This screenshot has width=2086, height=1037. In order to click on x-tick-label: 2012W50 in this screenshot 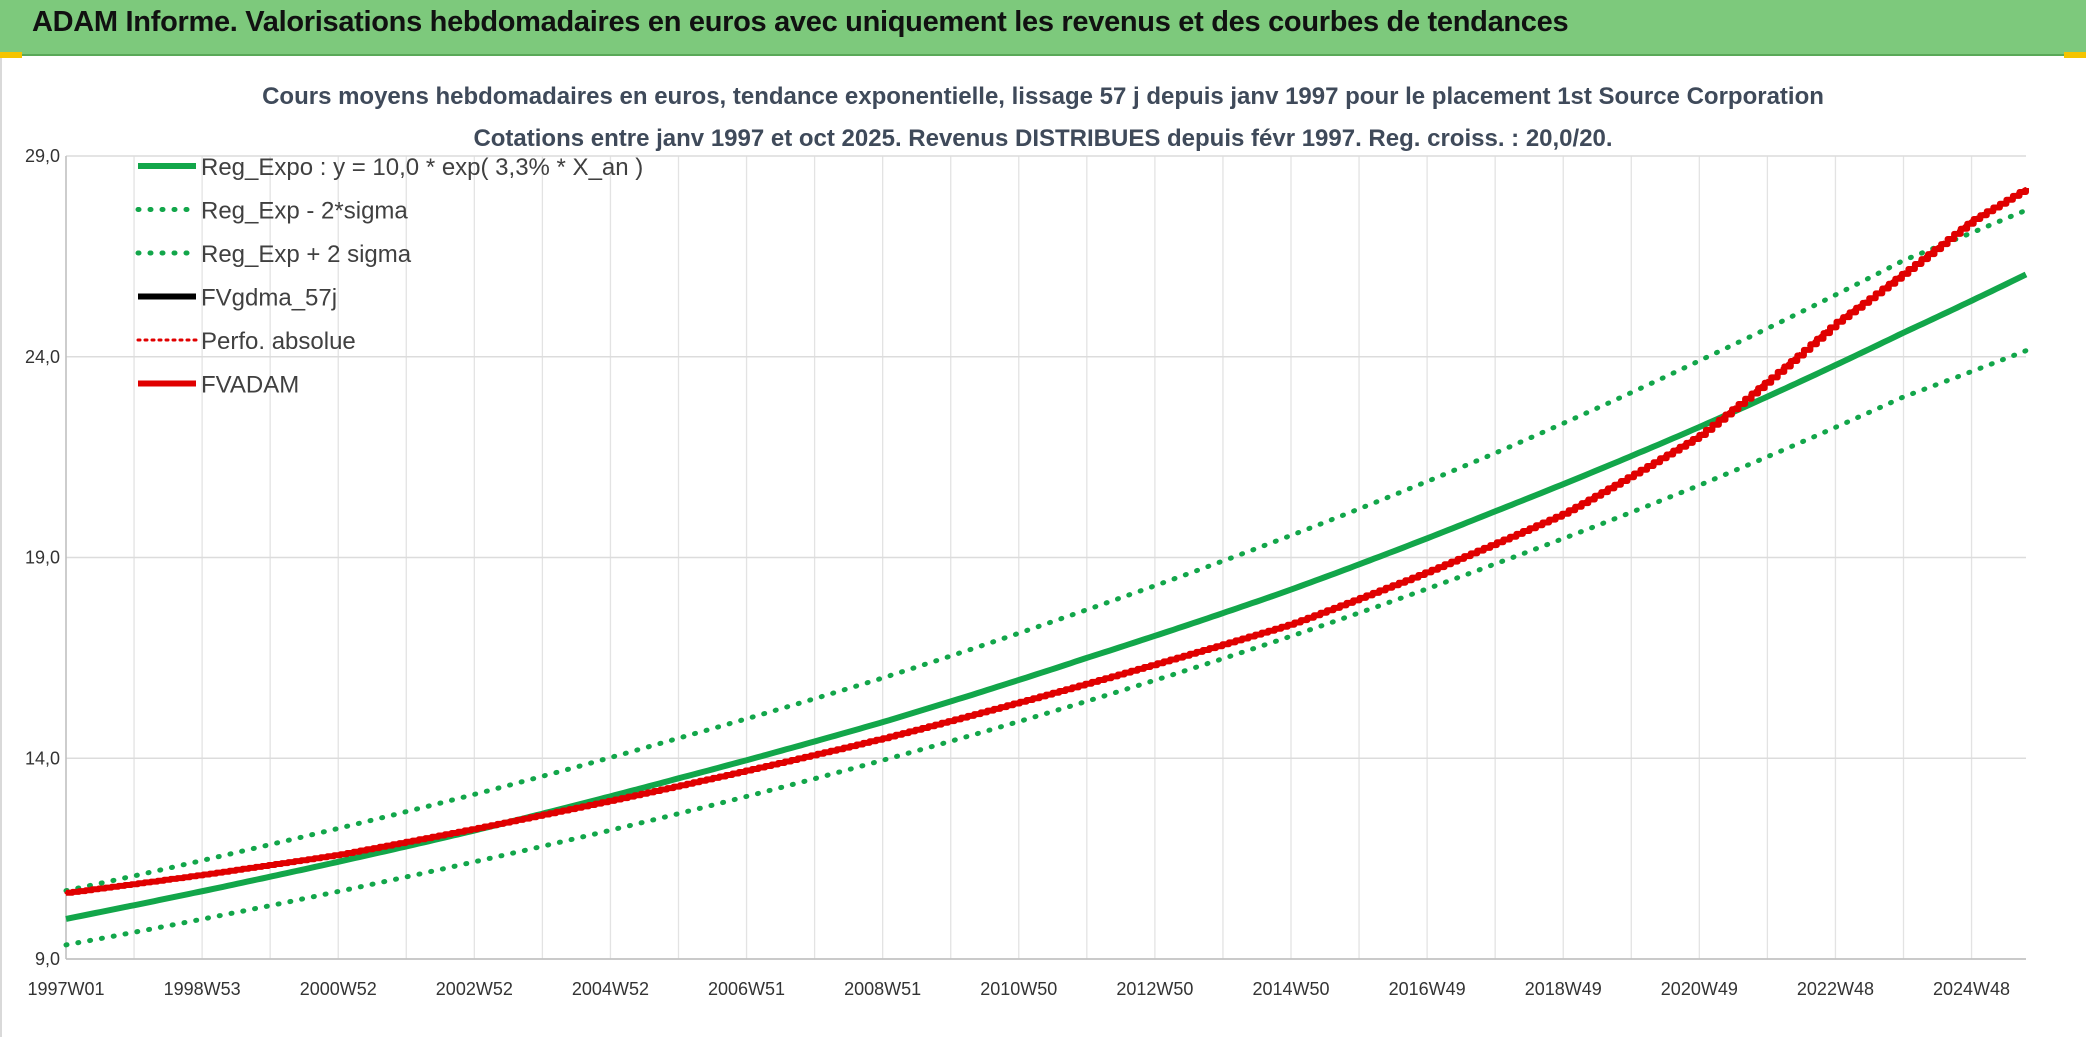, I will do `click(1154, 989)`.